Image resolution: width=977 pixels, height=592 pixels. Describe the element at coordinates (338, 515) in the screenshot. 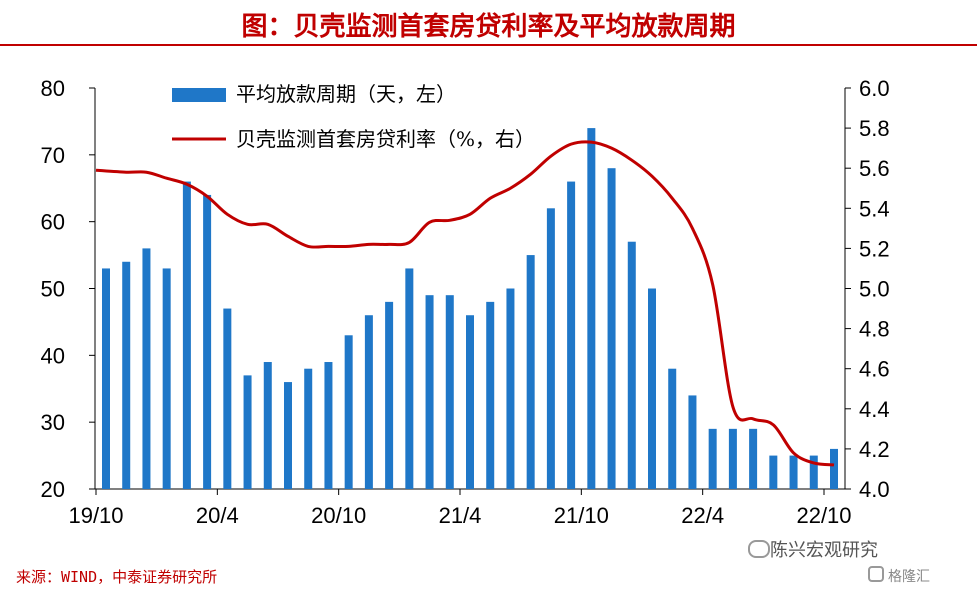

I see `x-tick-label: 20/10` at that location.